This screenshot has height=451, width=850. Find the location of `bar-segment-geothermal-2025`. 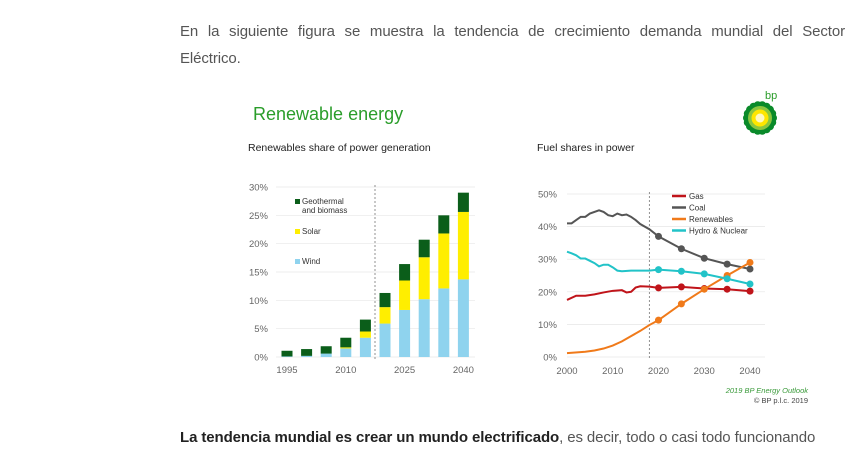

bar-segment-geothermal-2025 is located at coordinates (405, 272).